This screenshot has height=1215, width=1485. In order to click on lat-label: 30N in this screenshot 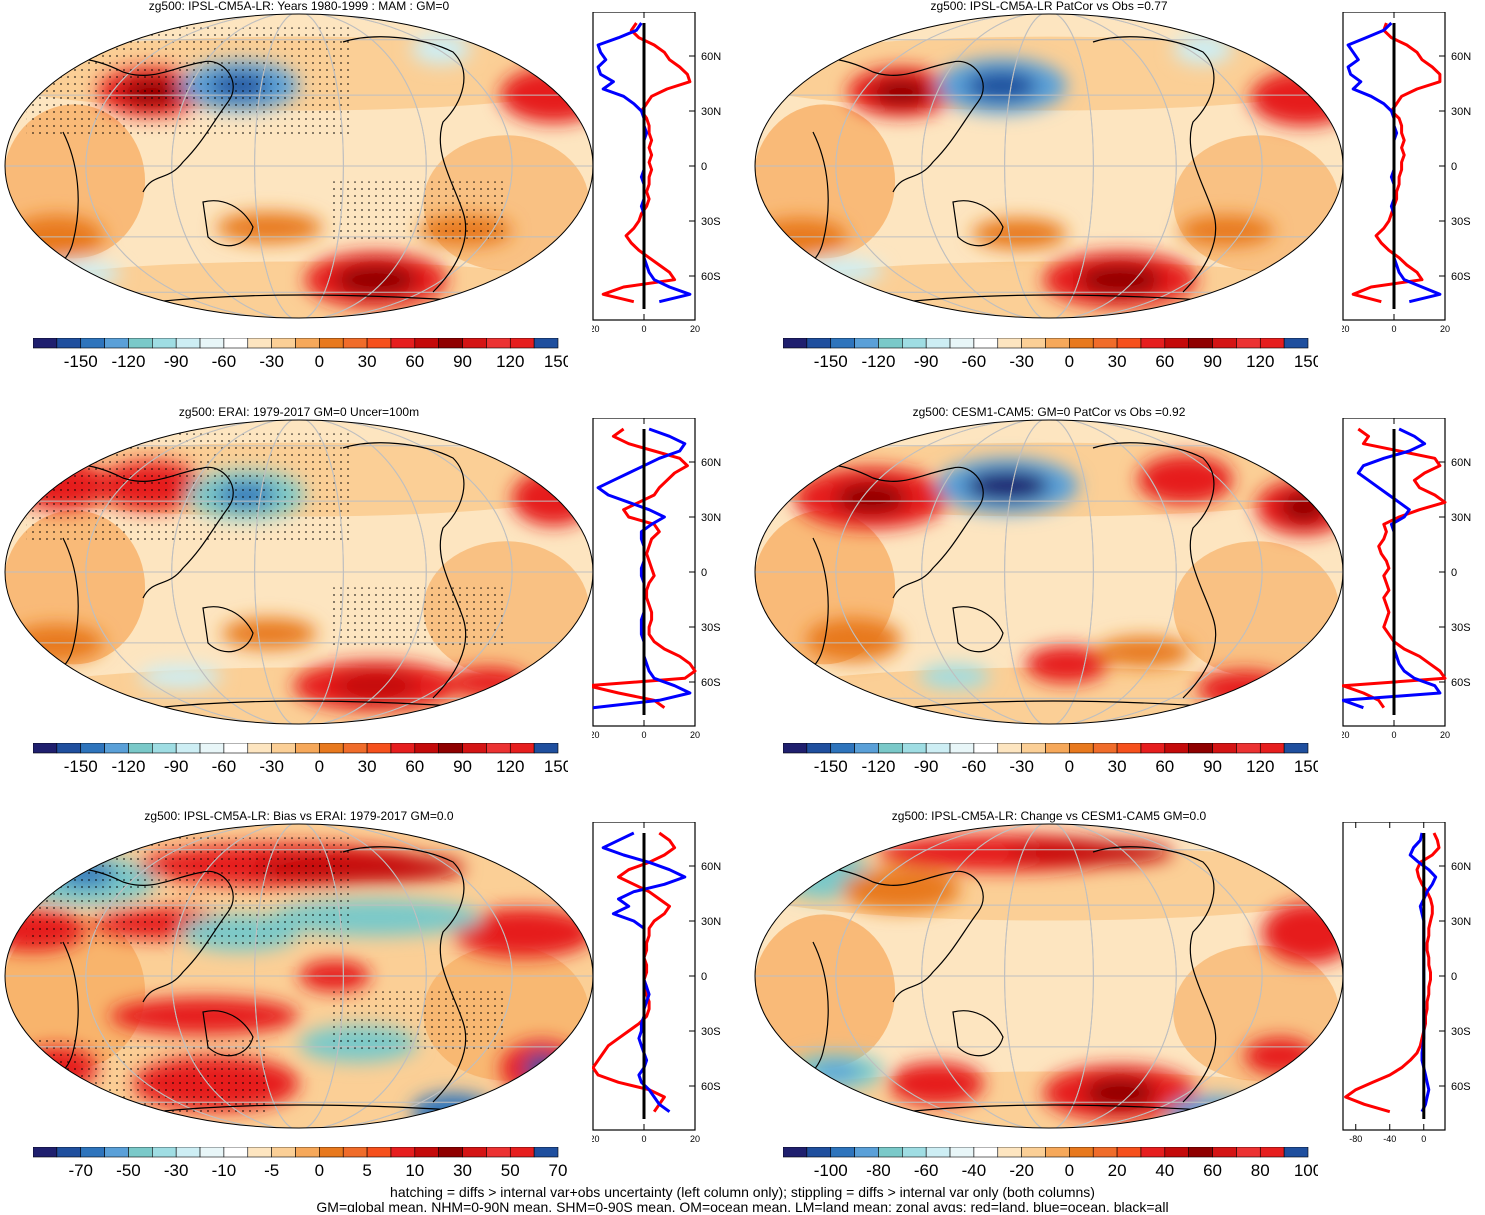, I will do `click(711, 518)`.